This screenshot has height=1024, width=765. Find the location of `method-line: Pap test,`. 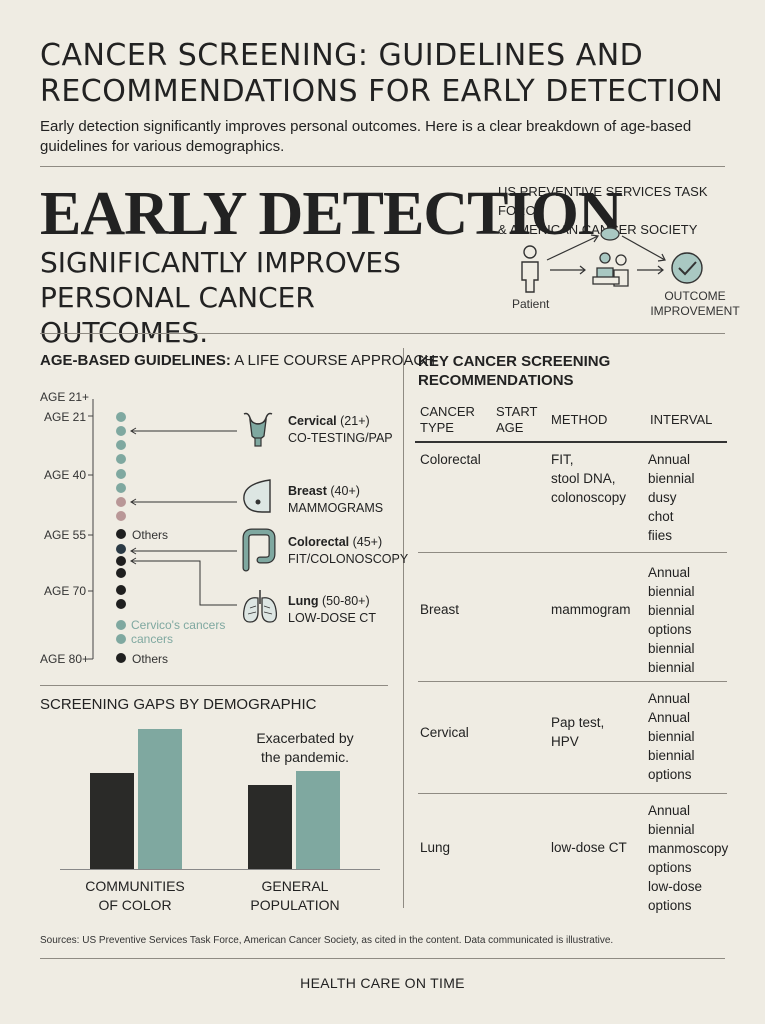

method-line: Pap test, is located at coordinates (578, 722).